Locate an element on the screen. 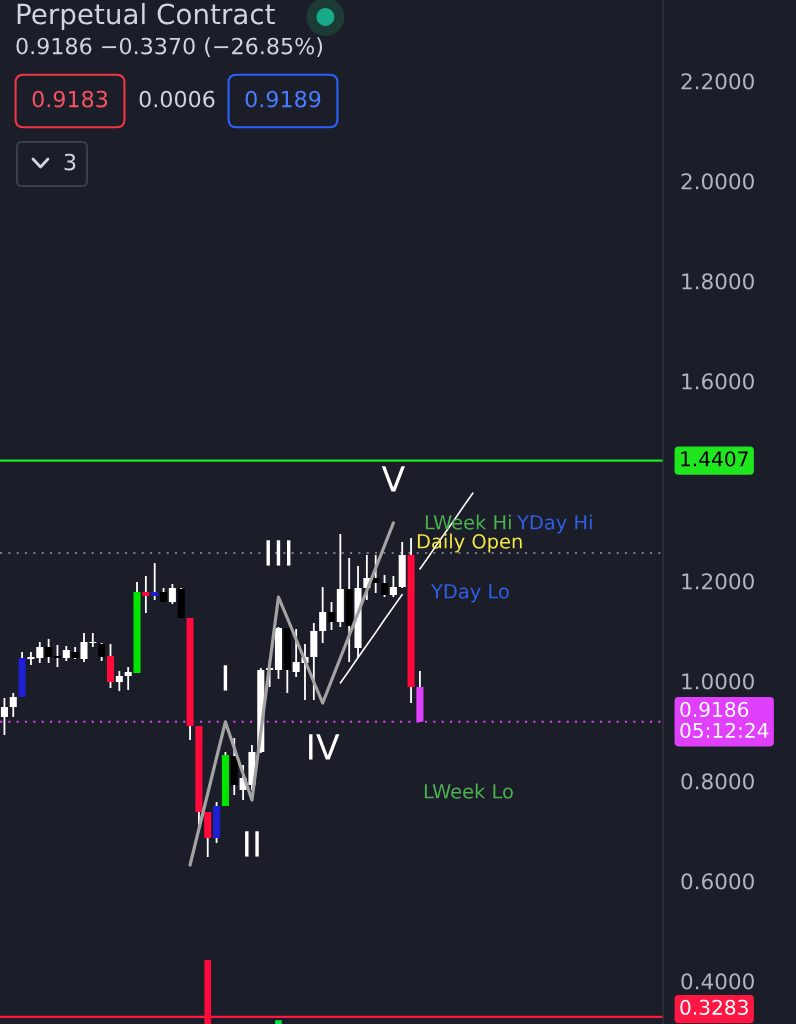 The height and width of the screenshot is (1024, 796). line-series is located at coordinates (291, 694).